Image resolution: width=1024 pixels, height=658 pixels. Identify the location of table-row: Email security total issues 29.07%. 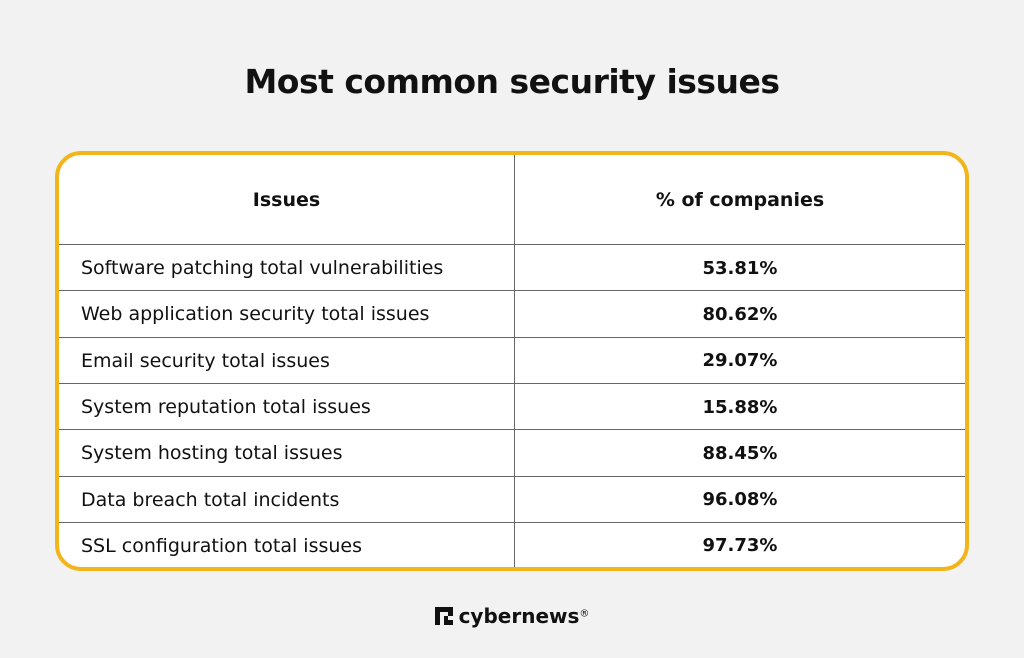
(512, 360).